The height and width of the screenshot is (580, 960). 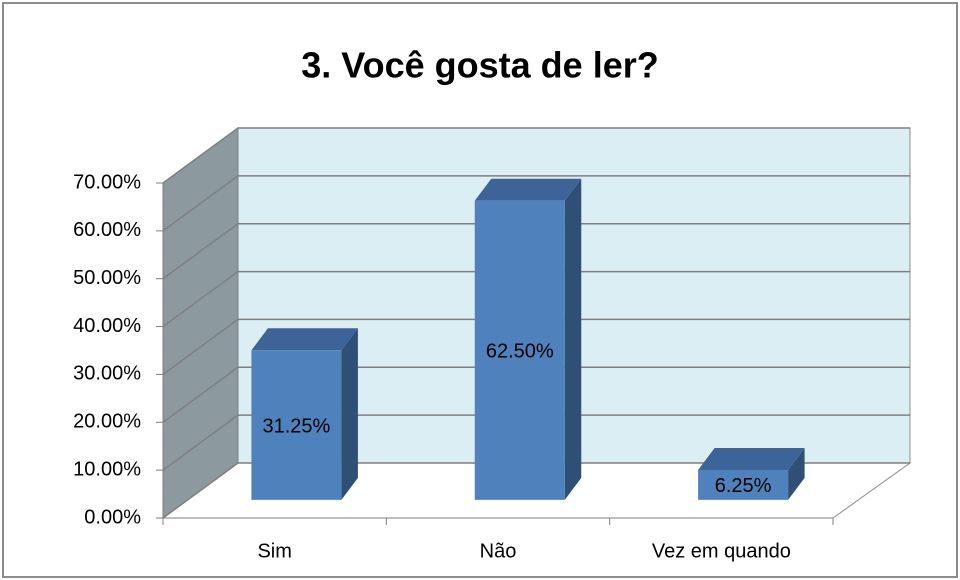 What do you see at coordinates (200, 323) in the screenshot?
I see `side-wall` at bounding box center [200, 323].